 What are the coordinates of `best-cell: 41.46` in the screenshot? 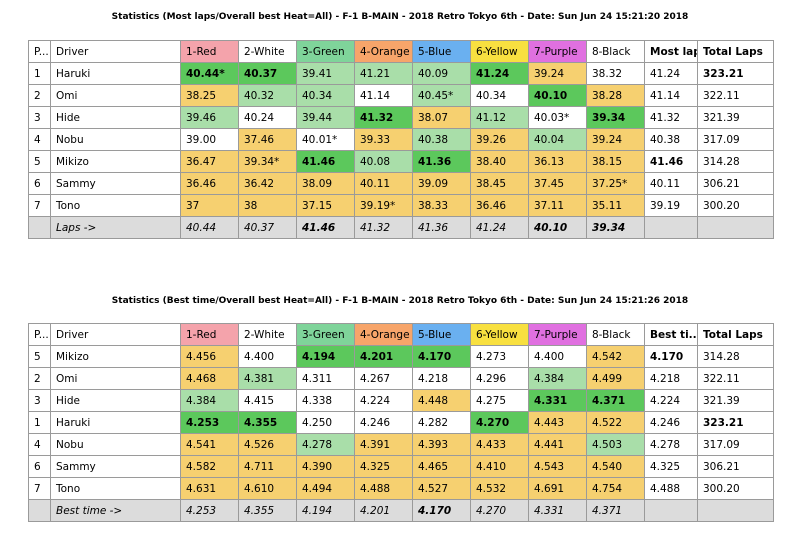 It's located at (671, 161).